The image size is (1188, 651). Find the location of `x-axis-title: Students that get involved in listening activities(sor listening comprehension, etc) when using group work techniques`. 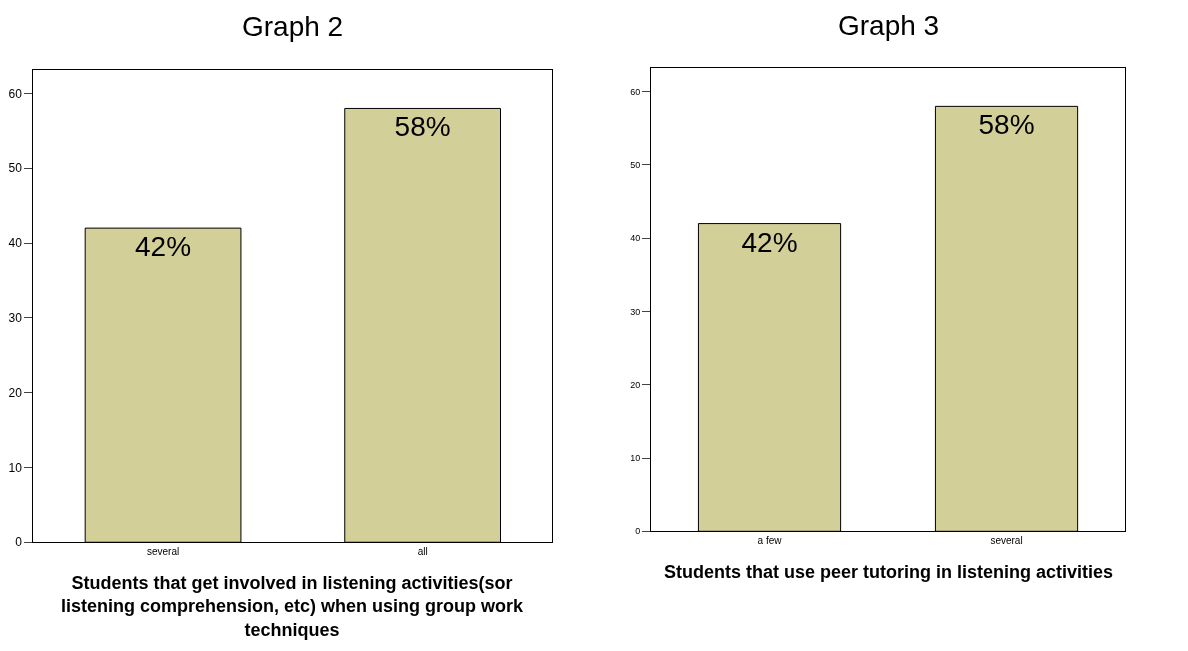

x-axis-title: Students that get involved in listening activities(sor listening comprehension, etc) when using group work techniques is located at coordinates (293, 606).